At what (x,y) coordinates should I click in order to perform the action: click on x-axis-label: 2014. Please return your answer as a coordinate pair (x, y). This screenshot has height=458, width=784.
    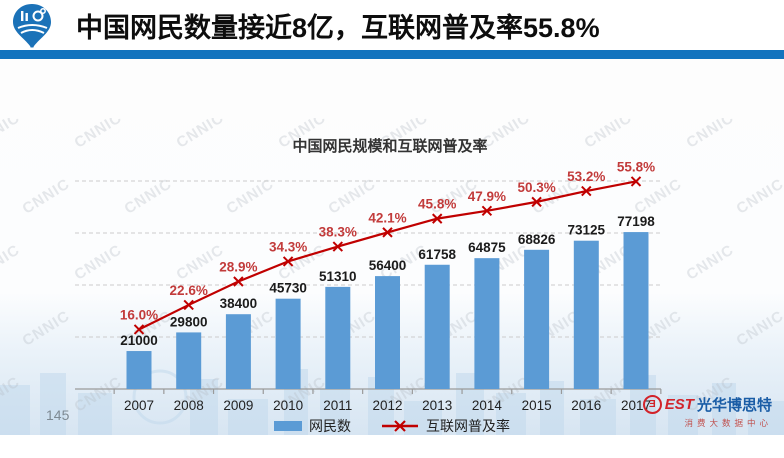
    Looking at the image, I should click on (487, 405).